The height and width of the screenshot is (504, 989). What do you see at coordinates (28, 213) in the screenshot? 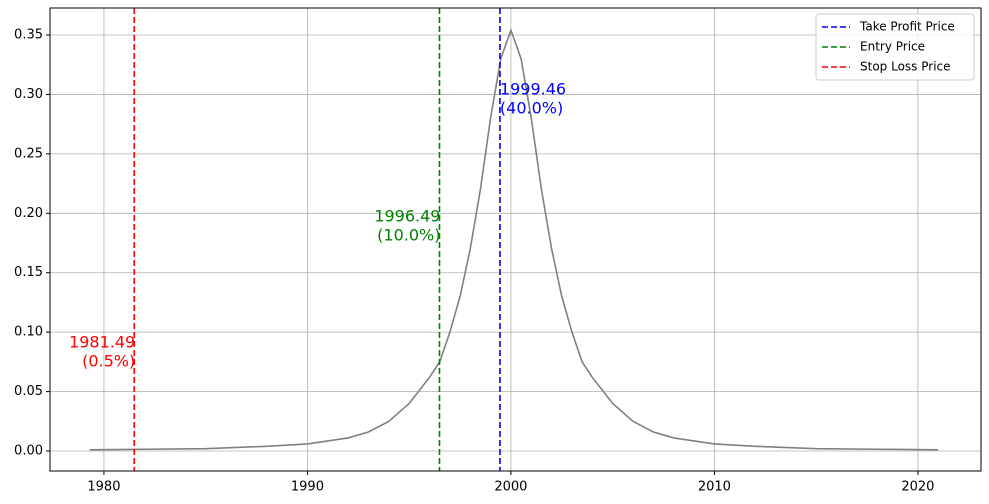
I see `y-tick-label: 0.20` at bounding box center [28, 213].